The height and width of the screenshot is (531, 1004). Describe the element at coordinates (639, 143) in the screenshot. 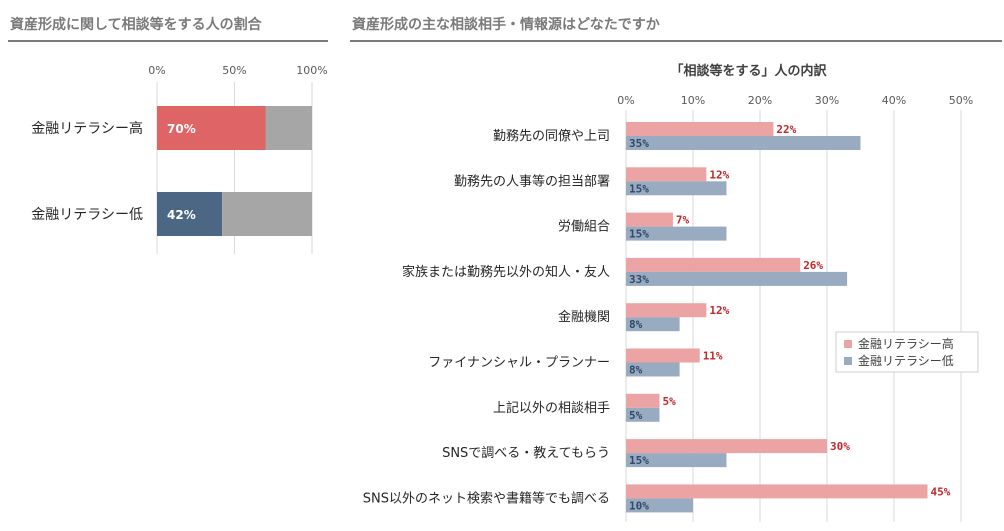

I see `right-bar-data-label: 35%` at that location.